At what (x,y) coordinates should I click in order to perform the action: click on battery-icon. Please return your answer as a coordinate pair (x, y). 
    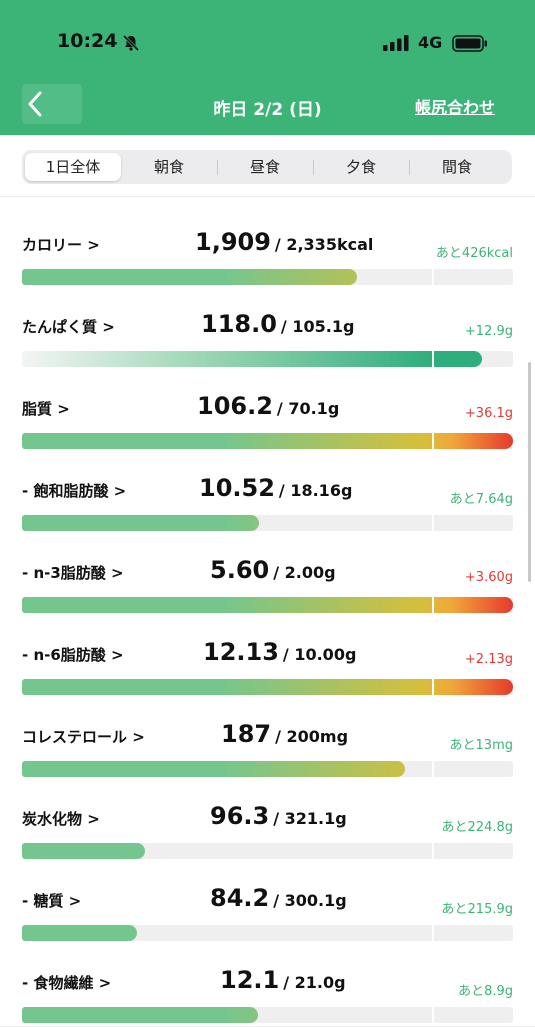
    Looking at the image, I should click on (469, 43).